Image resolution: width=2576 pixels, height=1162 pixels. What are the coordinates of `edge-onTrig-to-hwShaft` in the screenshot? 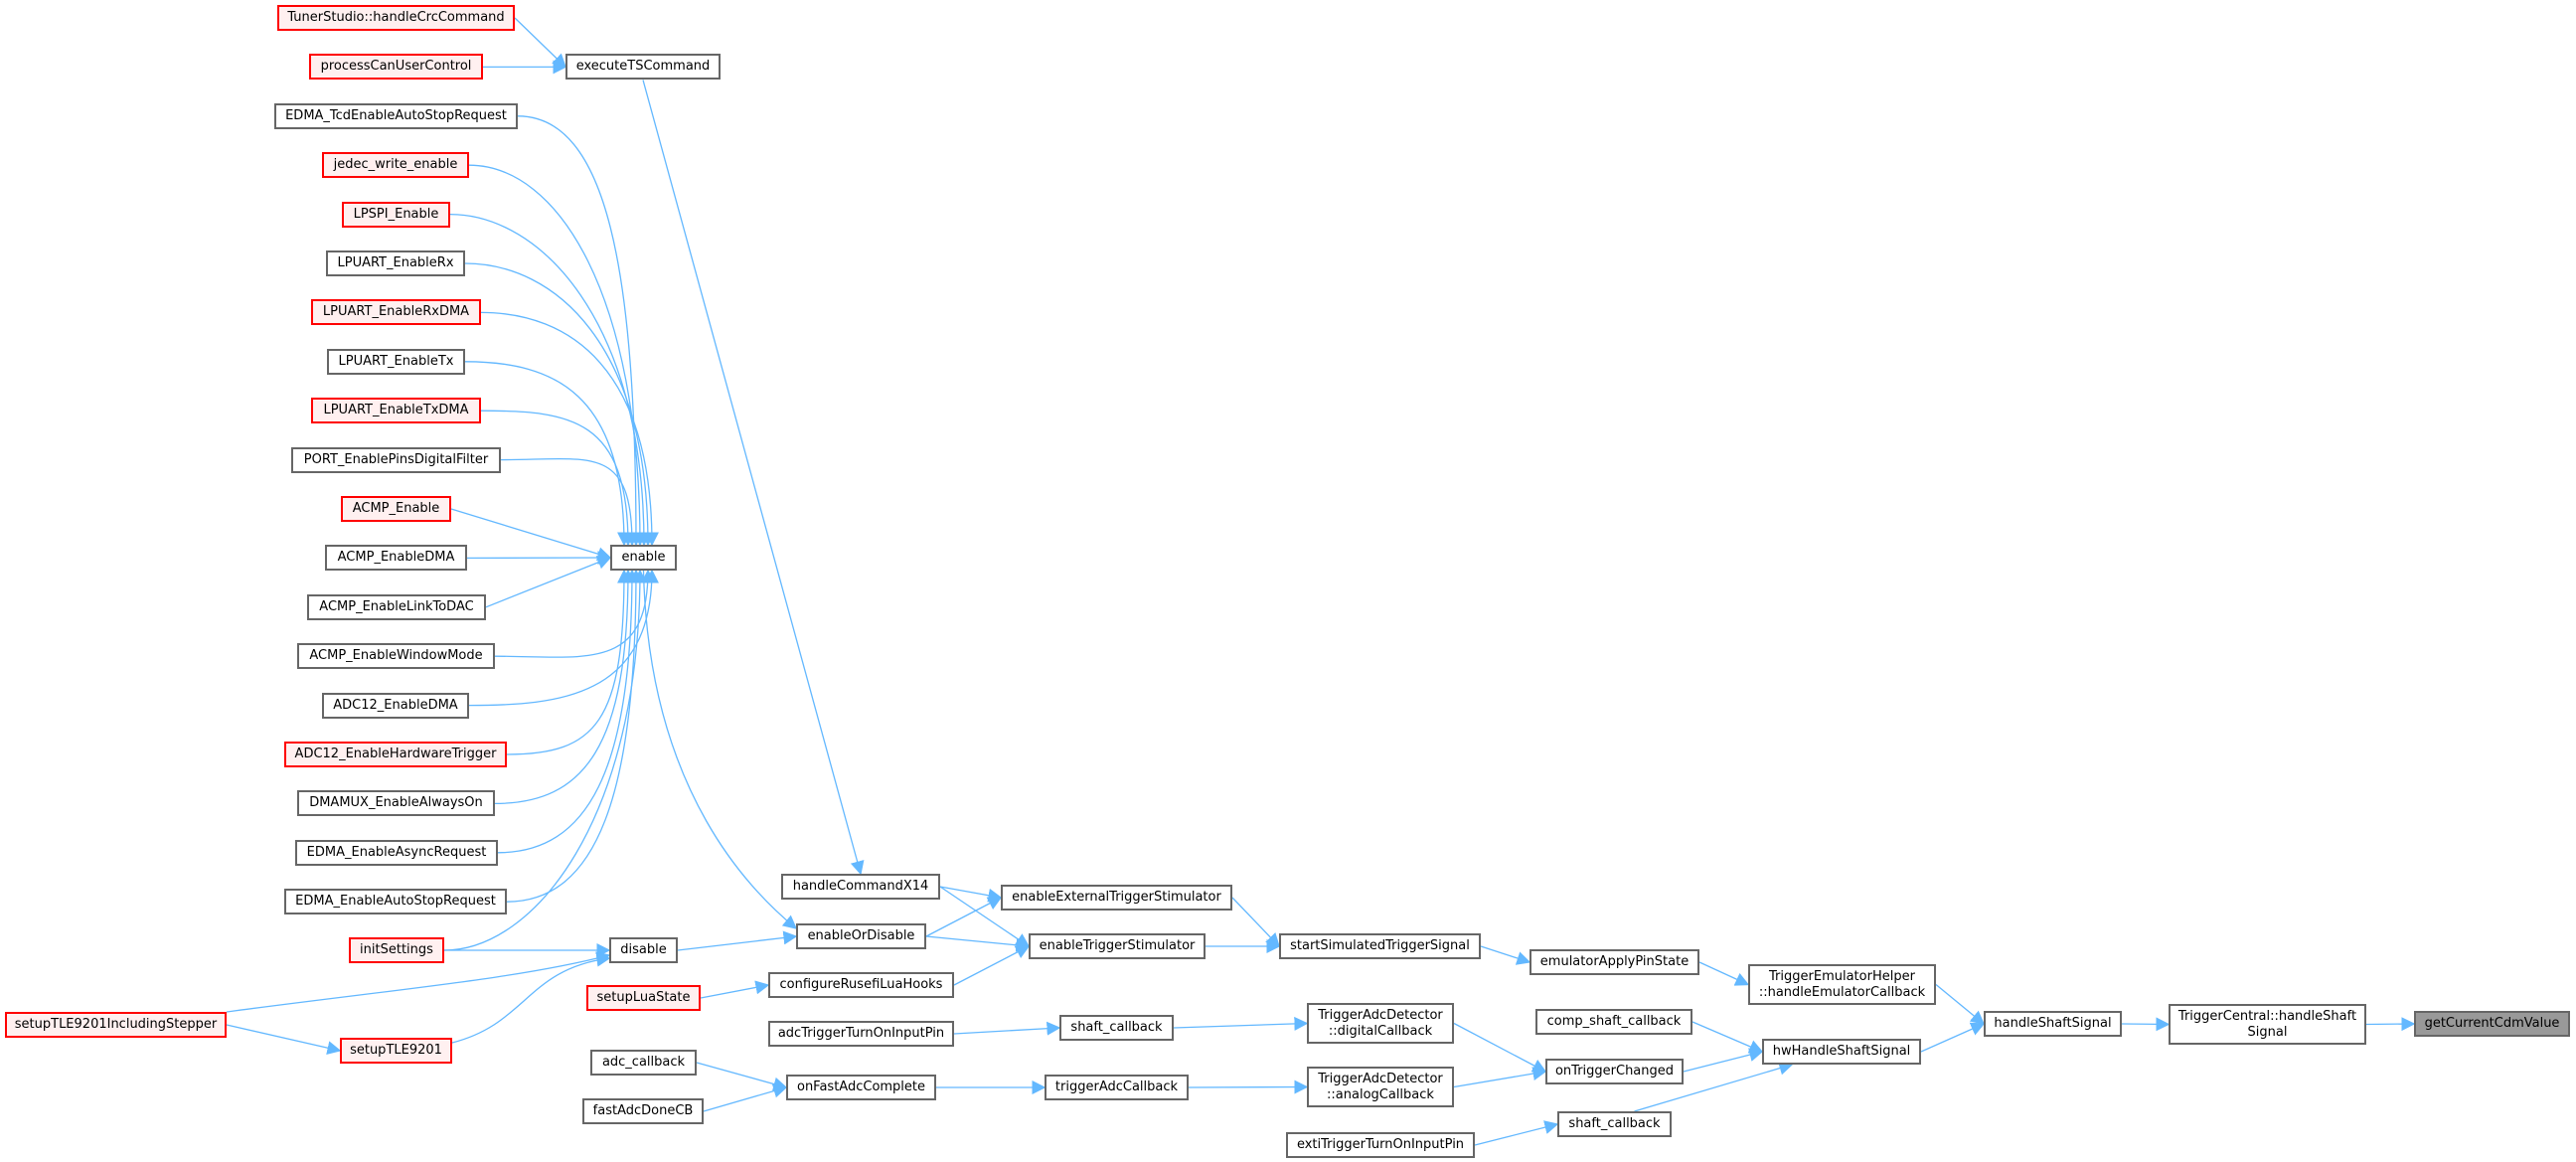 It's located at (1723, 1060).